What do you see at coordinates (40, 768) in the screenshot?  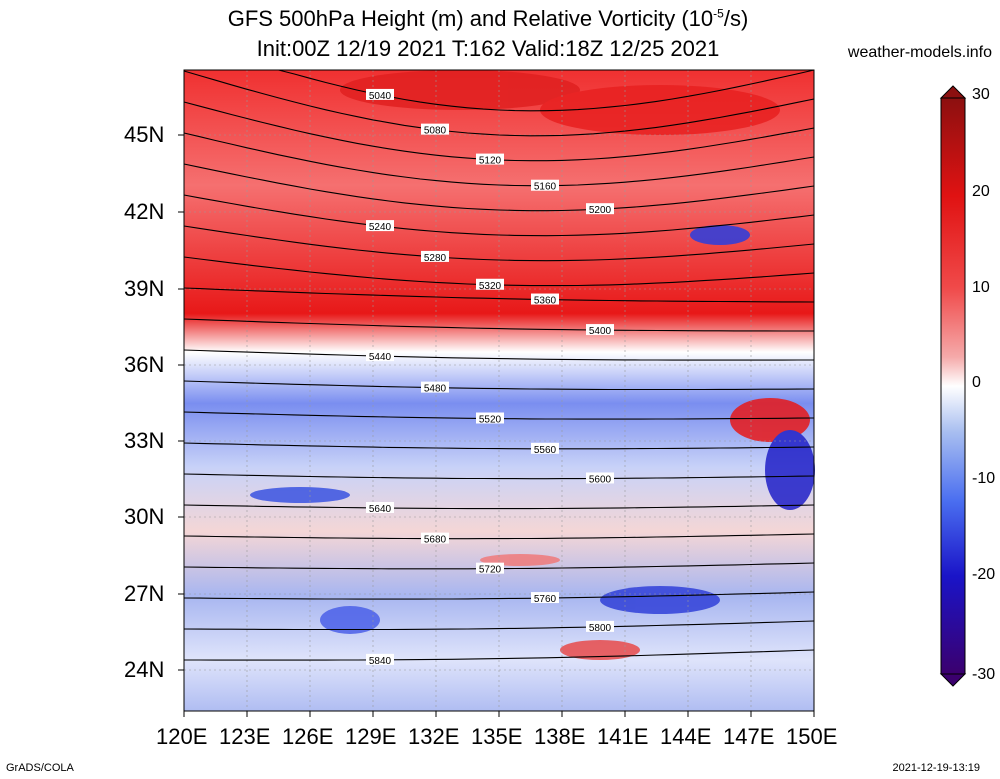 I see `footer-left: GrADS/COLA` at bounding box center [40, 768].